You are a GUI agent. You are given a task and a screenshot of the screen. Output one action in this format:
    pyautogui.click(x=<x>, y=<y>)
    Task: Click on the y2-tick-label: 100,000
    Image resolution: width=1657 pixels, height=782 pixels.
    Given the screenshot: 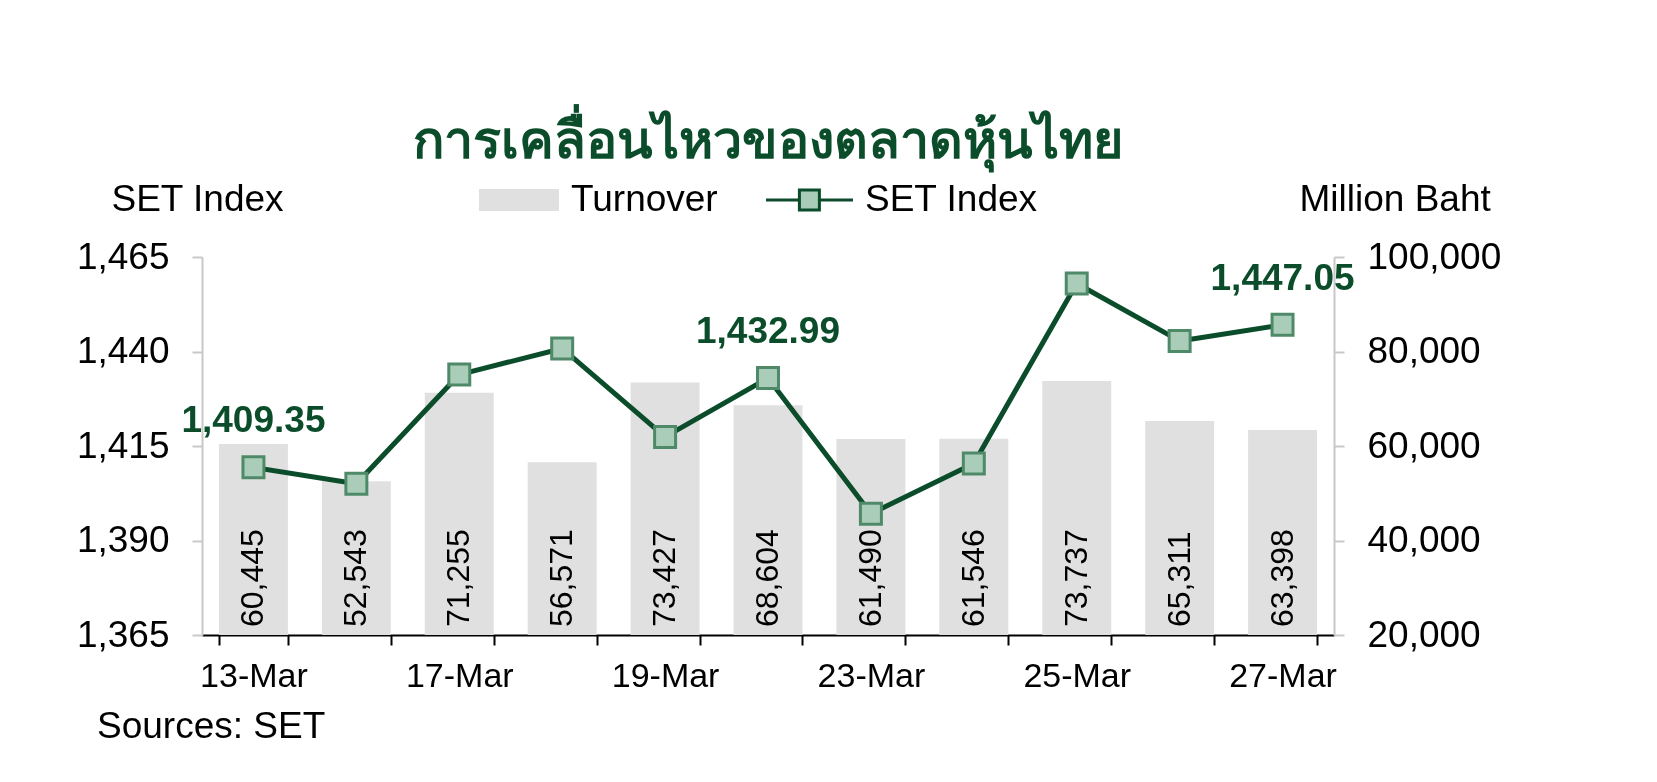 What is the action you would take?
    pyautogui.click(x=1434, y=256)
    